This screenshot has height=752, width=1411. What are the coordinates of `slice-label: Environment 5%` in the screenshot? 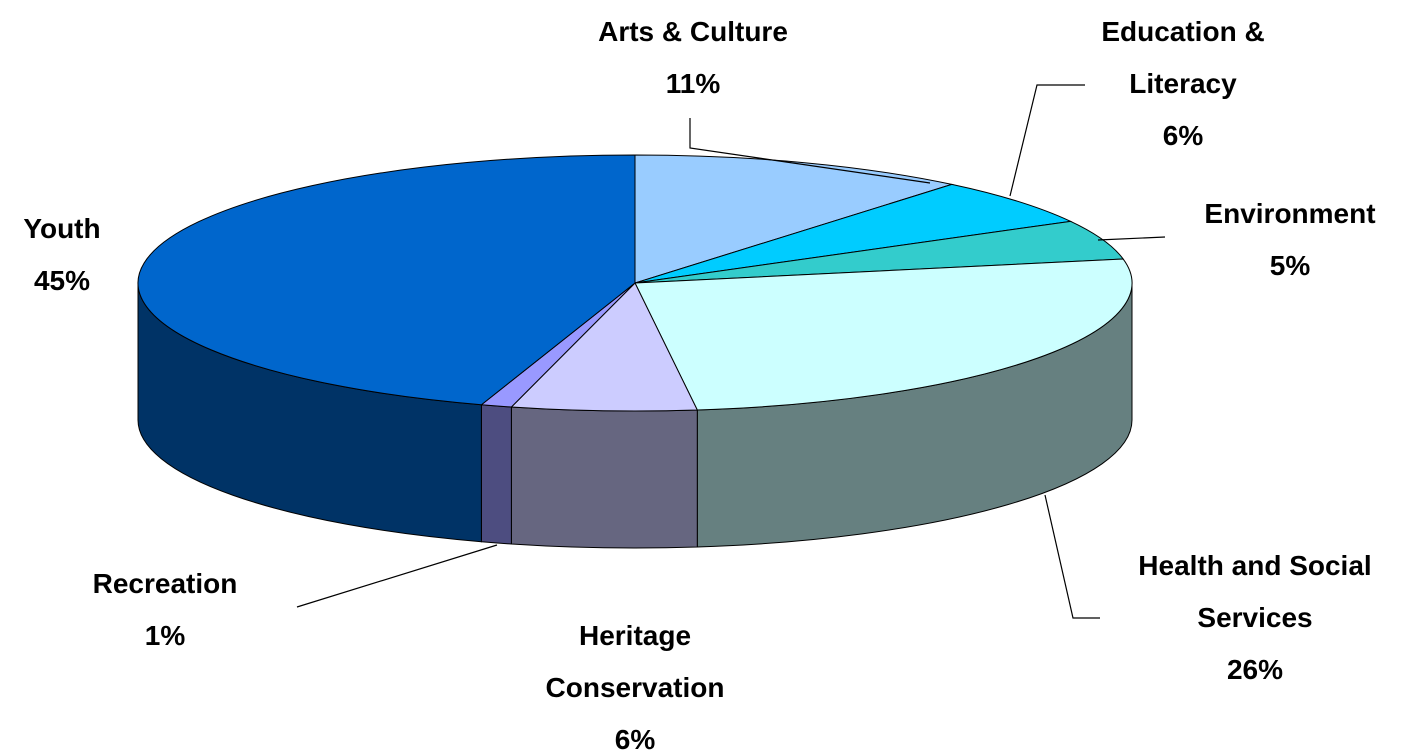 It's located at (1290, 240).